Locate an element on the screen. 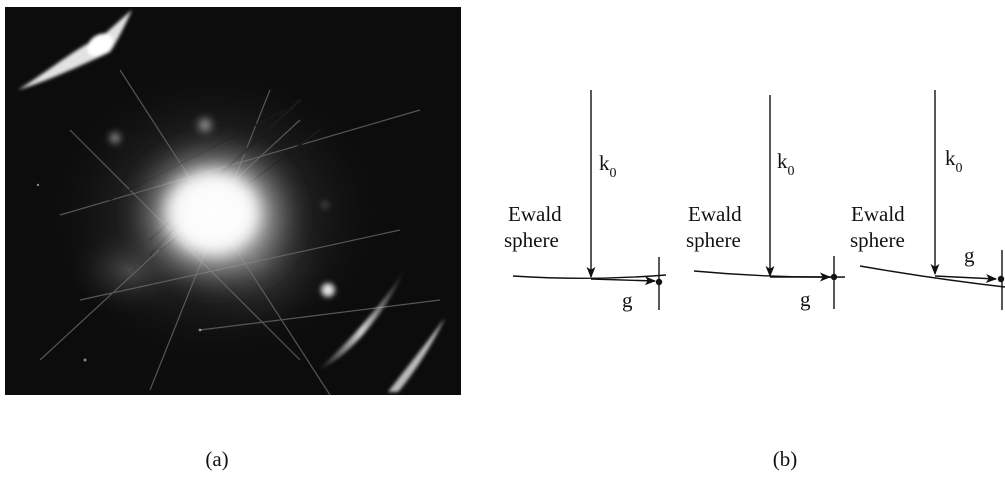 The height and width of the screenshot is (480, 1005). central-core is located at coordinates (212, 212).